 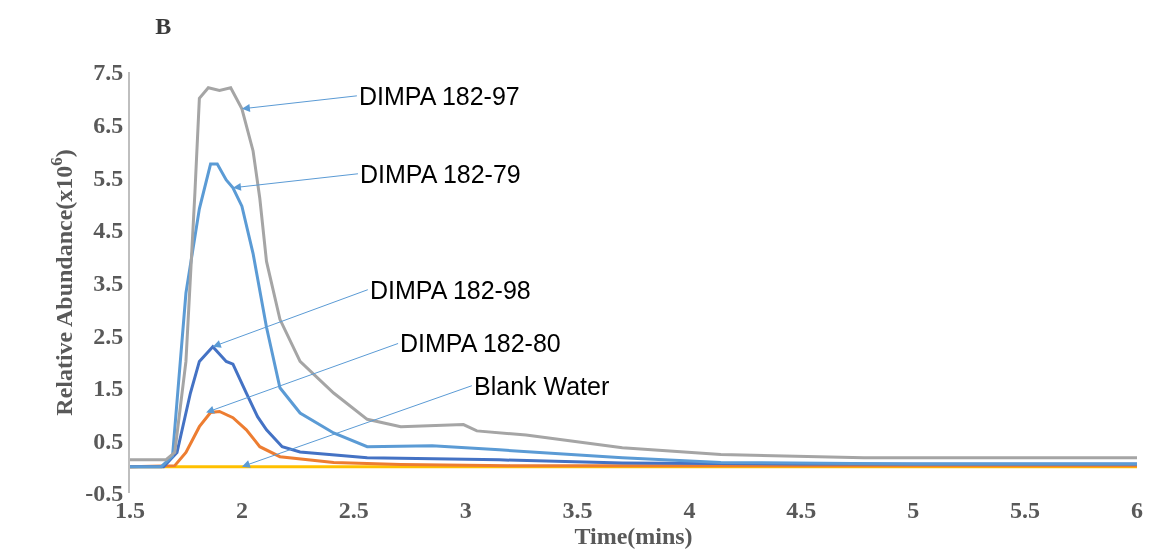 I want to click on x-tick-label: 6, so click(x=1137, y=510).